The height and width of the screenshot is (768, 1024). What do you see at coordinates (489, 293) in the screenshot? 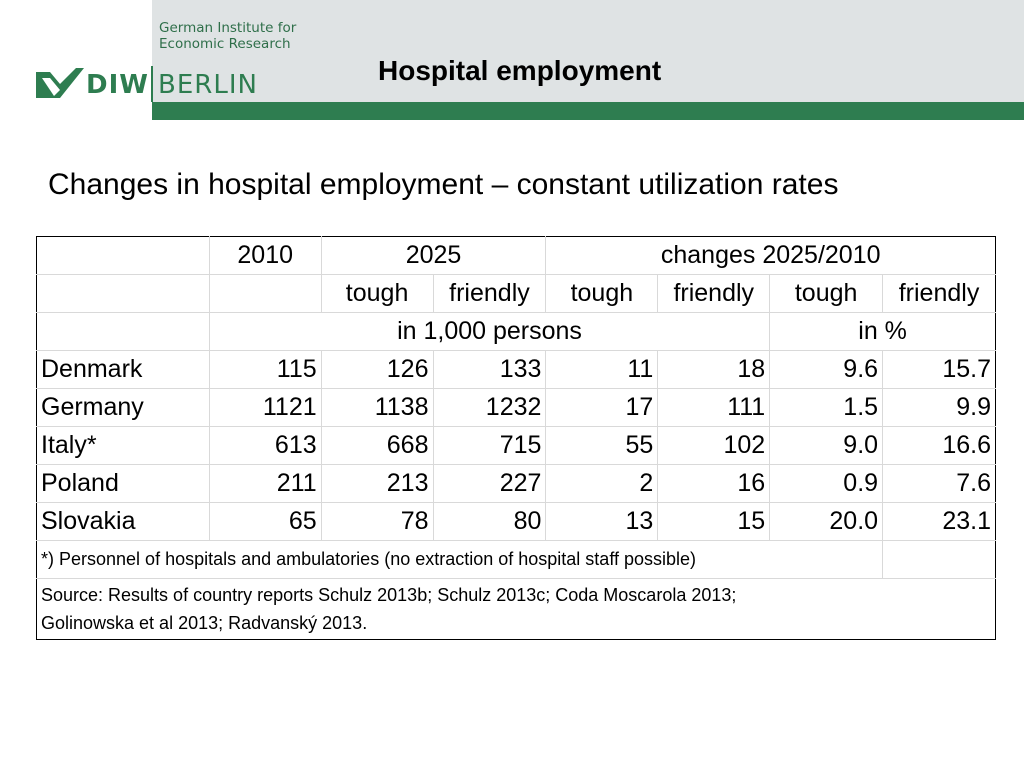
I see `header-friendly-2025: friendly` at bounding box center [489, 293].